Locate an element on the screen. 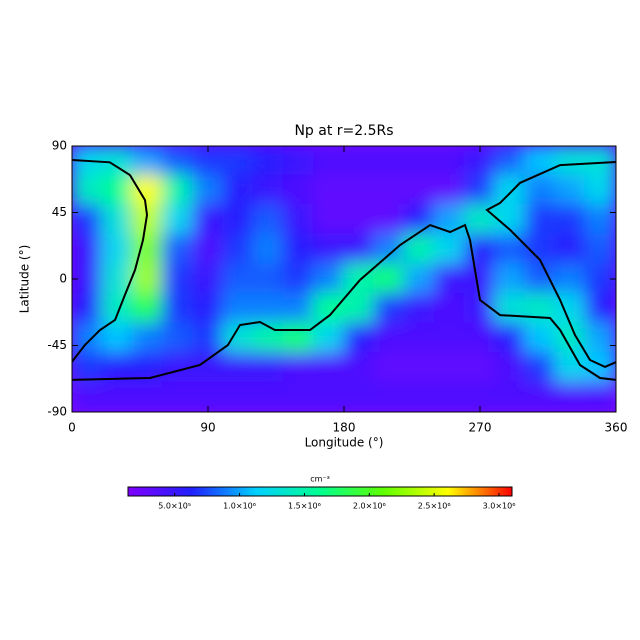 The image size is (640, 640). colorbar-tick-label: 3.0×10⁶ is located at coordinates (499, 506).